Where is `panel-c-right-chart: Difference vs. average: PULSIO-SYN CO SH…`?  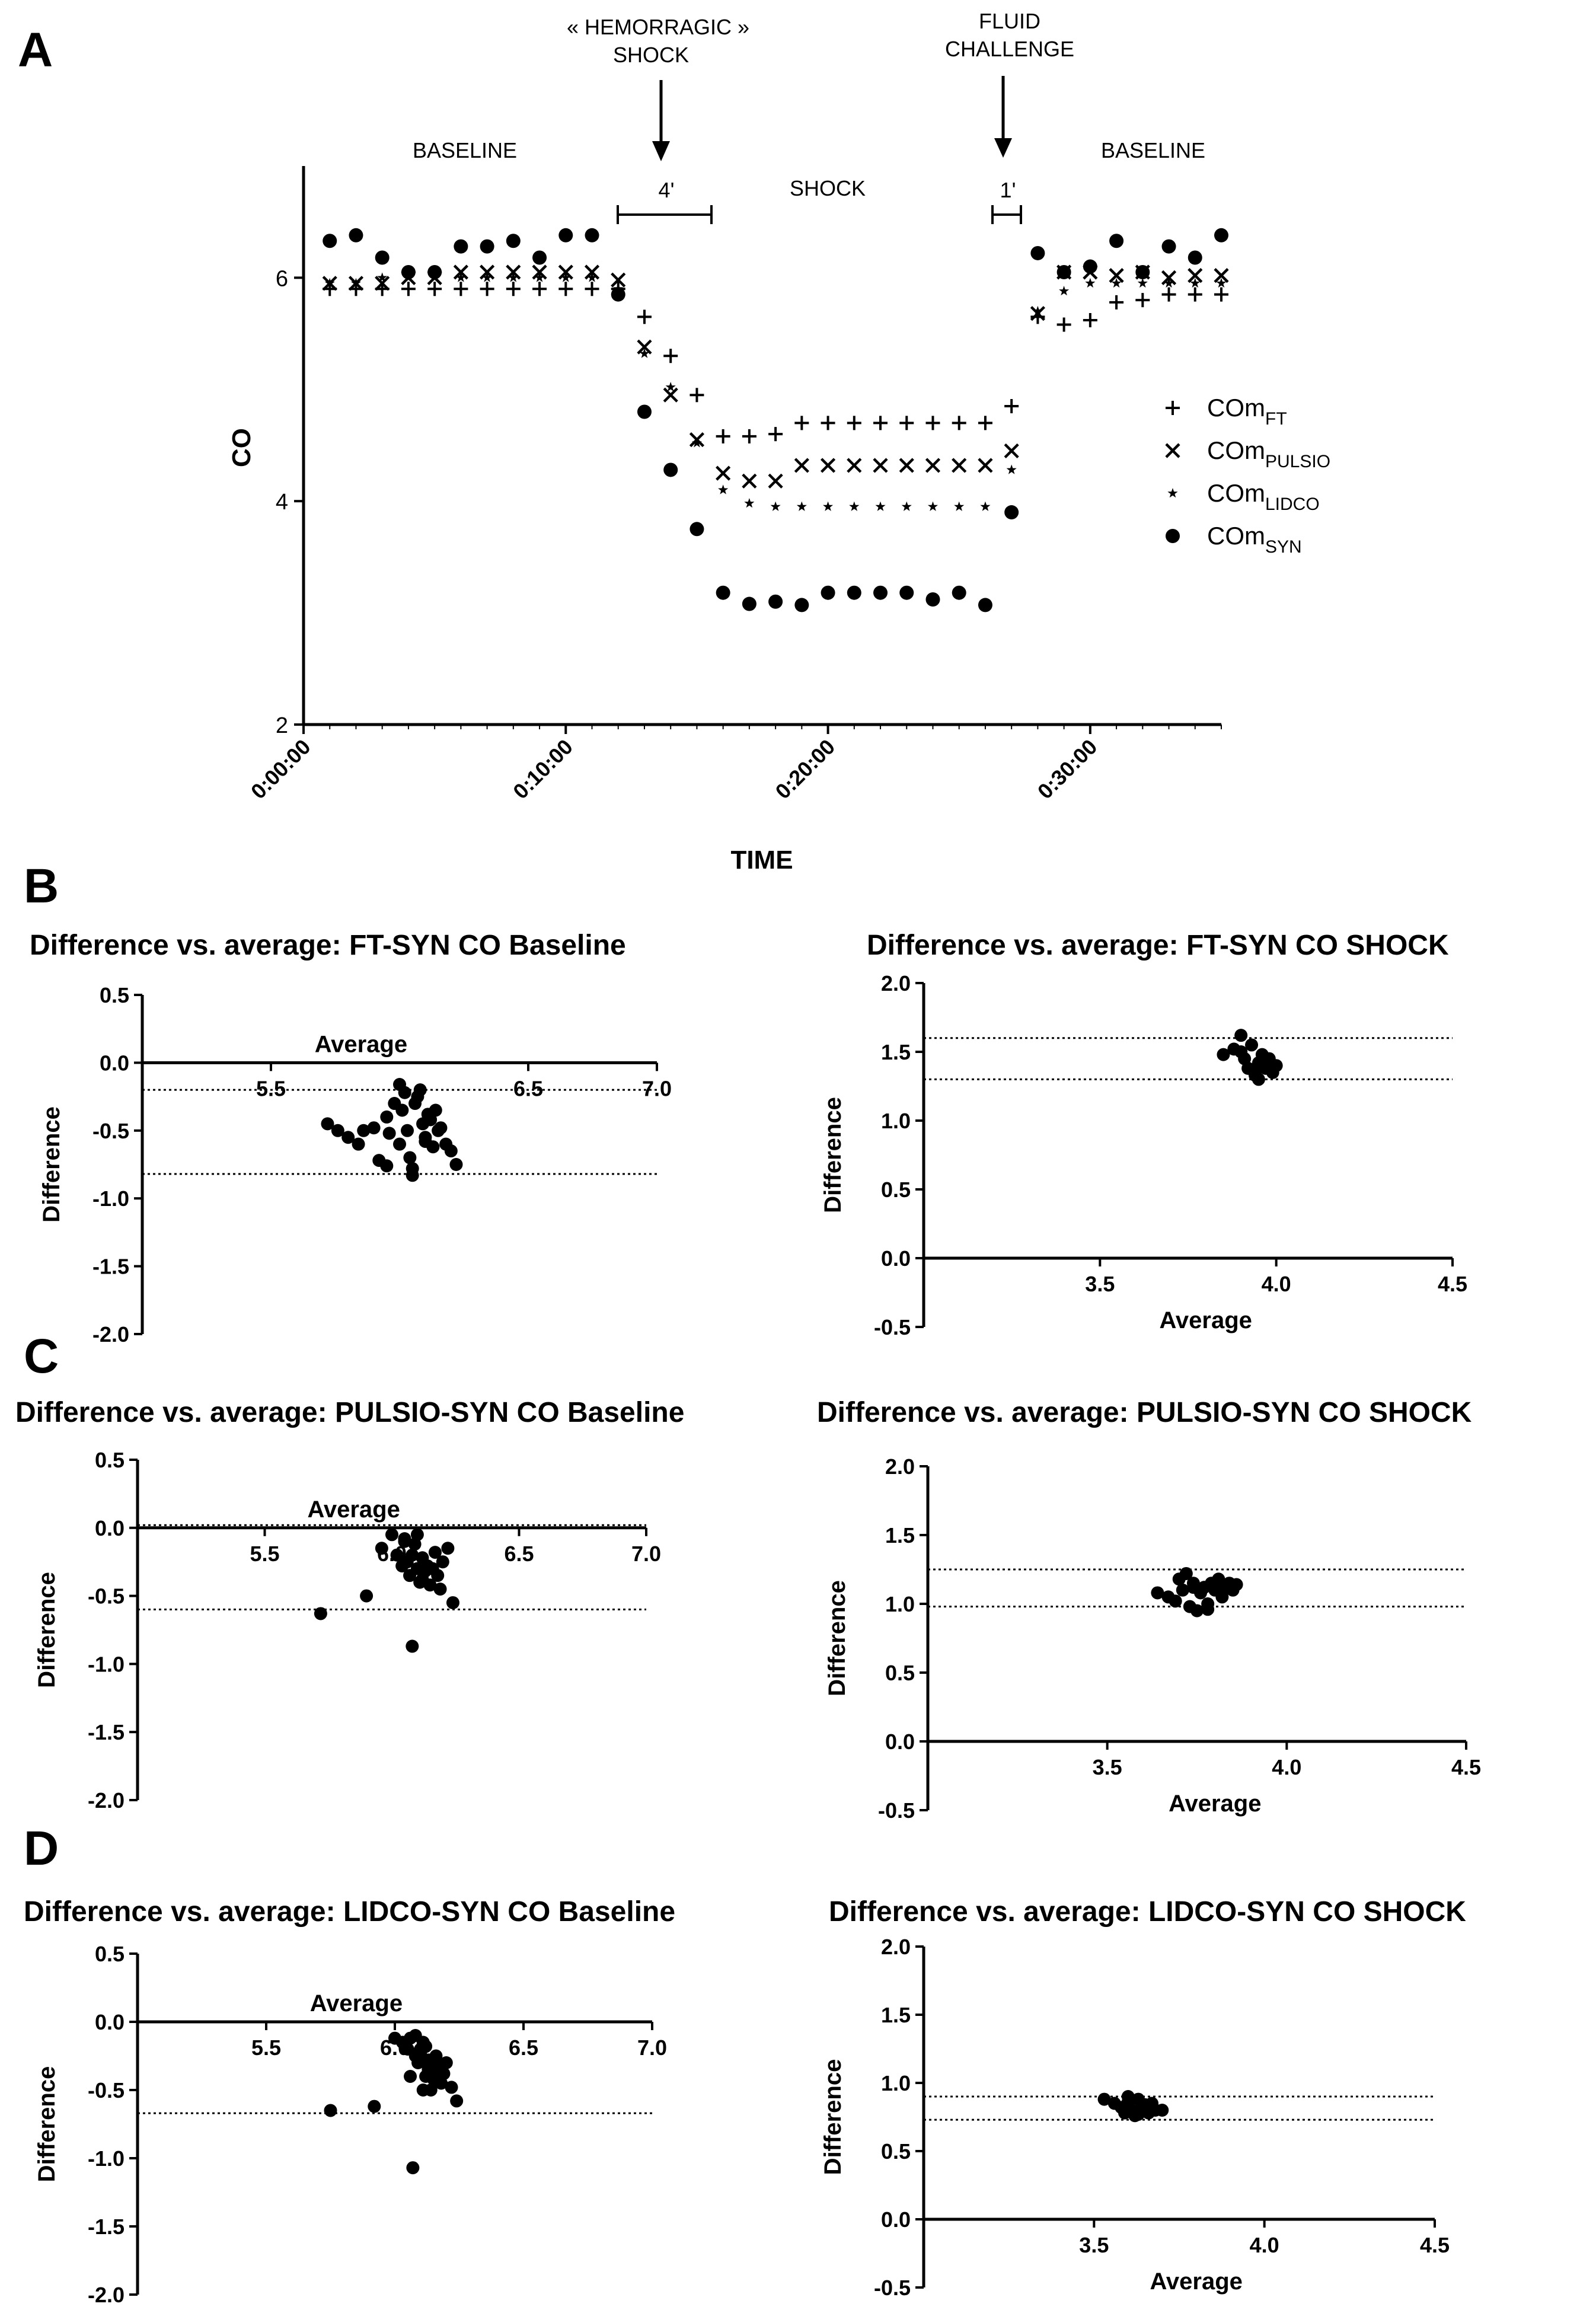
panel-c-right-chart: Difference vs. average: PULSIO-SYN CO SH… is located at coordinates (1149, 1610).